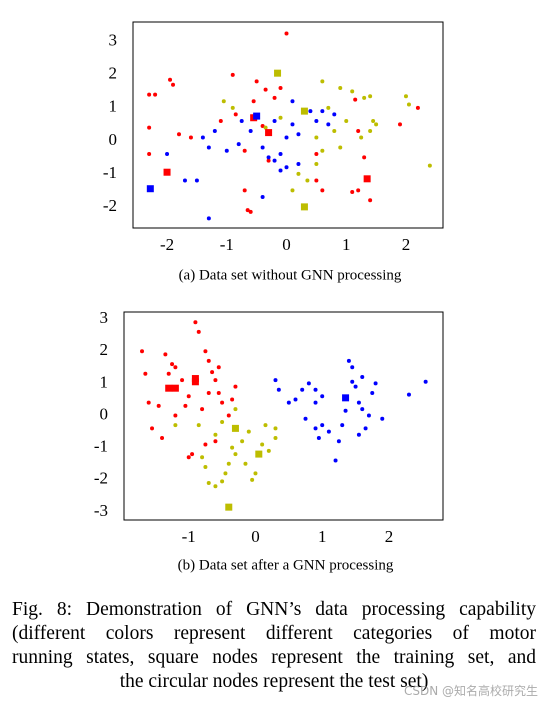  Describe the element at coordinates (101, 446) in the screenshot. I see `y-tick-label: -1` at that location.